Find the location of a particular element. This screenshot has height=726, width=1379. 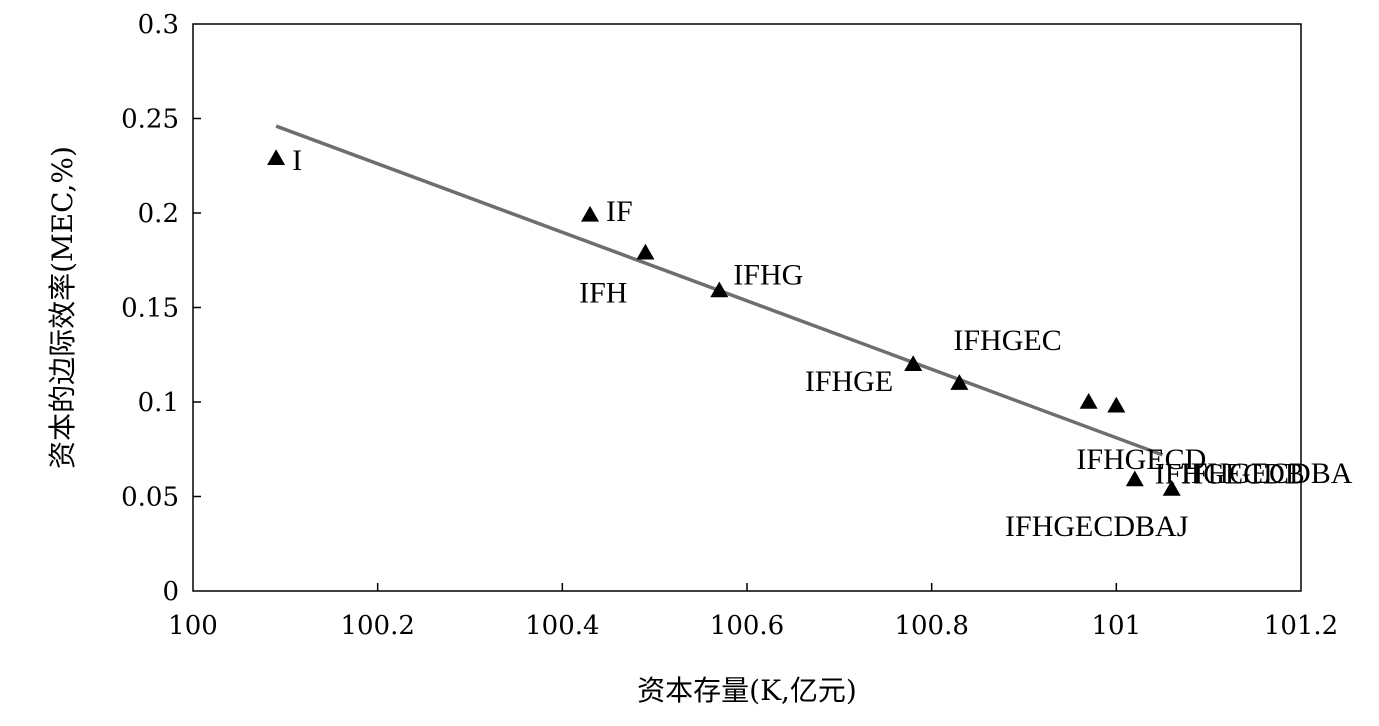

point-label: IFHGECDBA is located at coordinates (1267, 473).